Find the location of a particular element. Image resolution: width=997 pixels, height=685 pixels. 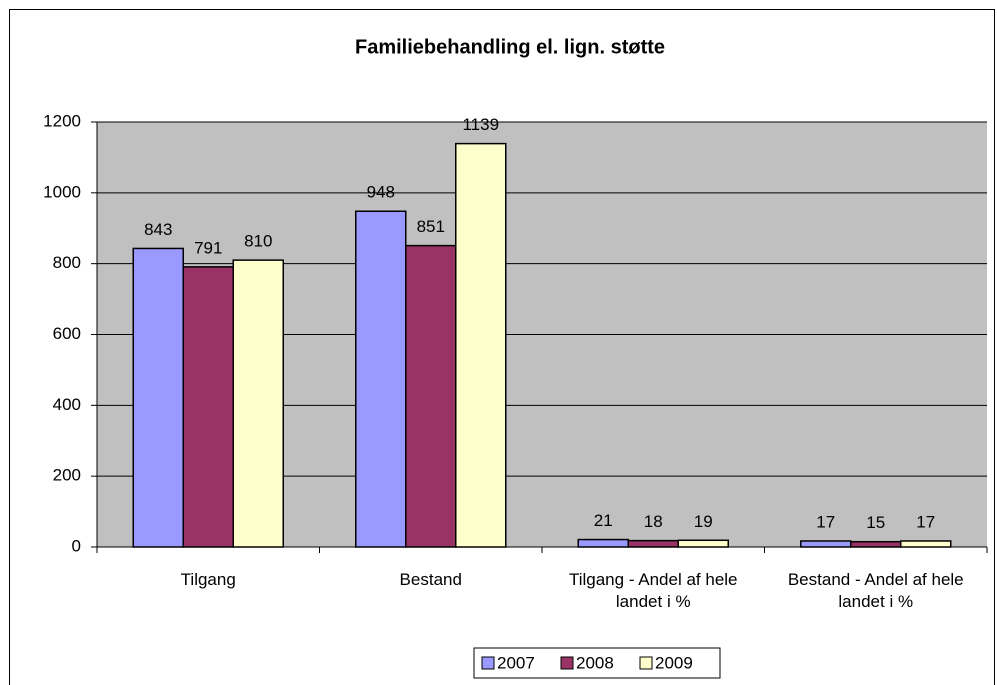

y-tick-label: 1200 is located at coordinates (62, 120).